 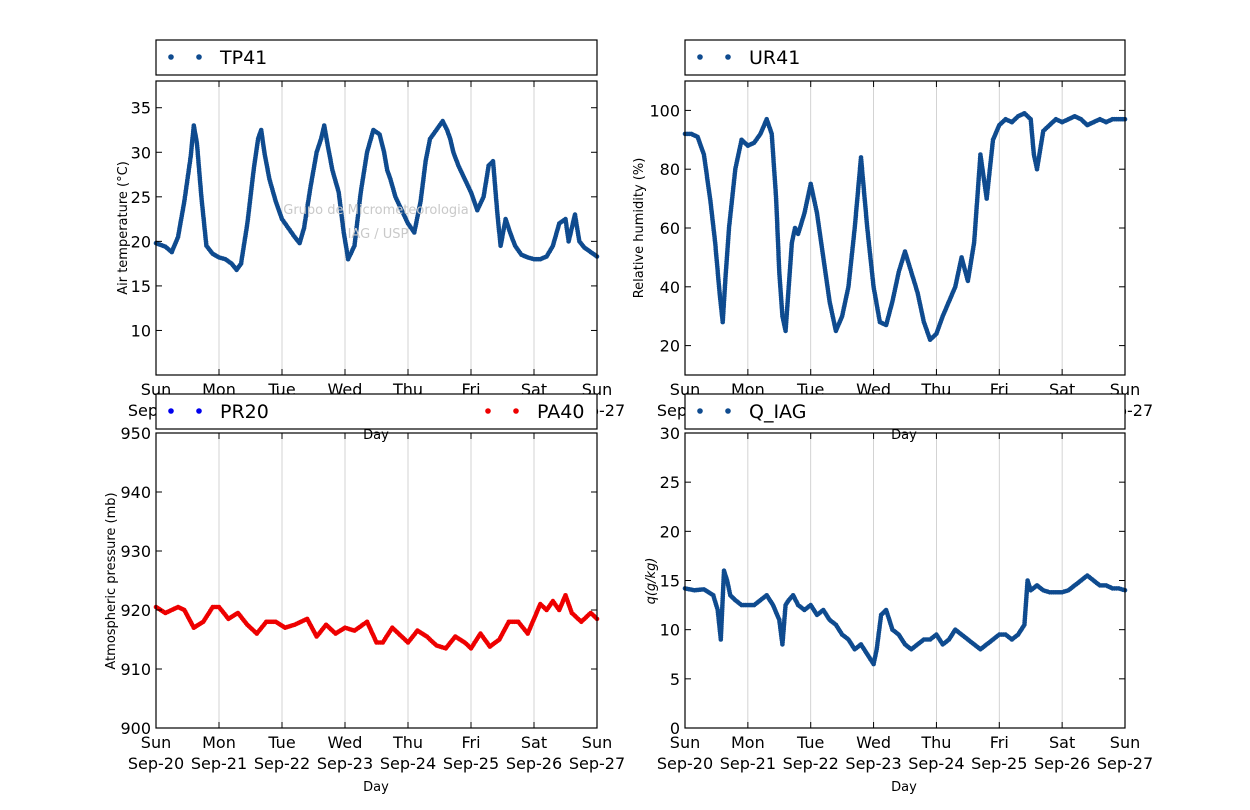 What do you see at coordinates (156, 763) in the screenshot?
I see `x-tick-label-date: Sep-20` at bounding box center [156, 763].